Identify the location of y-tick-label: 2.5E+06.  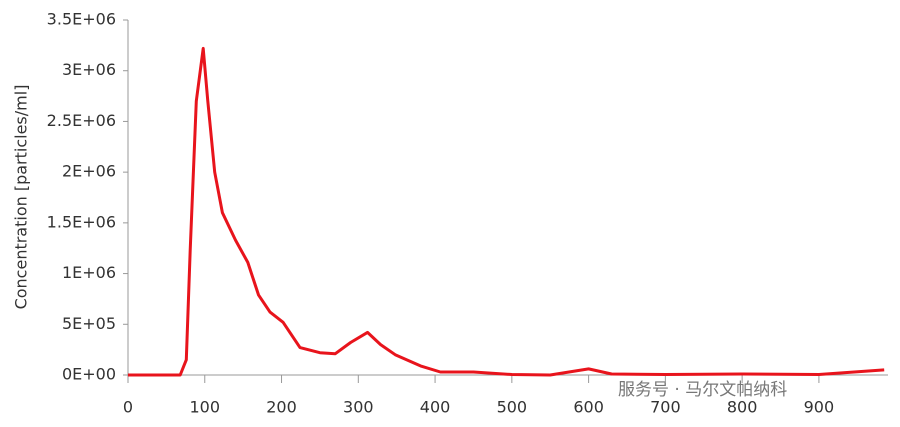
(81, 120).